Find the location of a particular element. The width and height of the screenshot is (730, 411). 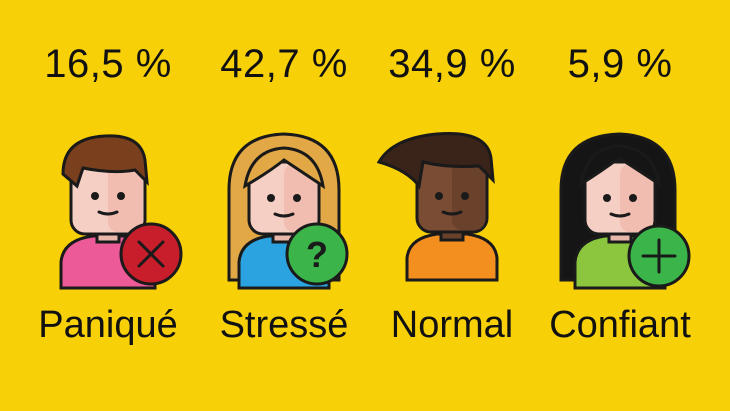

data-label-normal: 34,9 % is located at coordinates (452, 64).